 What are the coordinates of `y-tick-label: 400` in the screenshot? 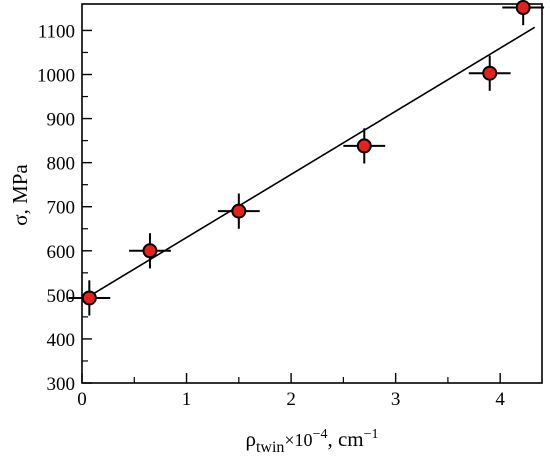 It's located at (61, 340).